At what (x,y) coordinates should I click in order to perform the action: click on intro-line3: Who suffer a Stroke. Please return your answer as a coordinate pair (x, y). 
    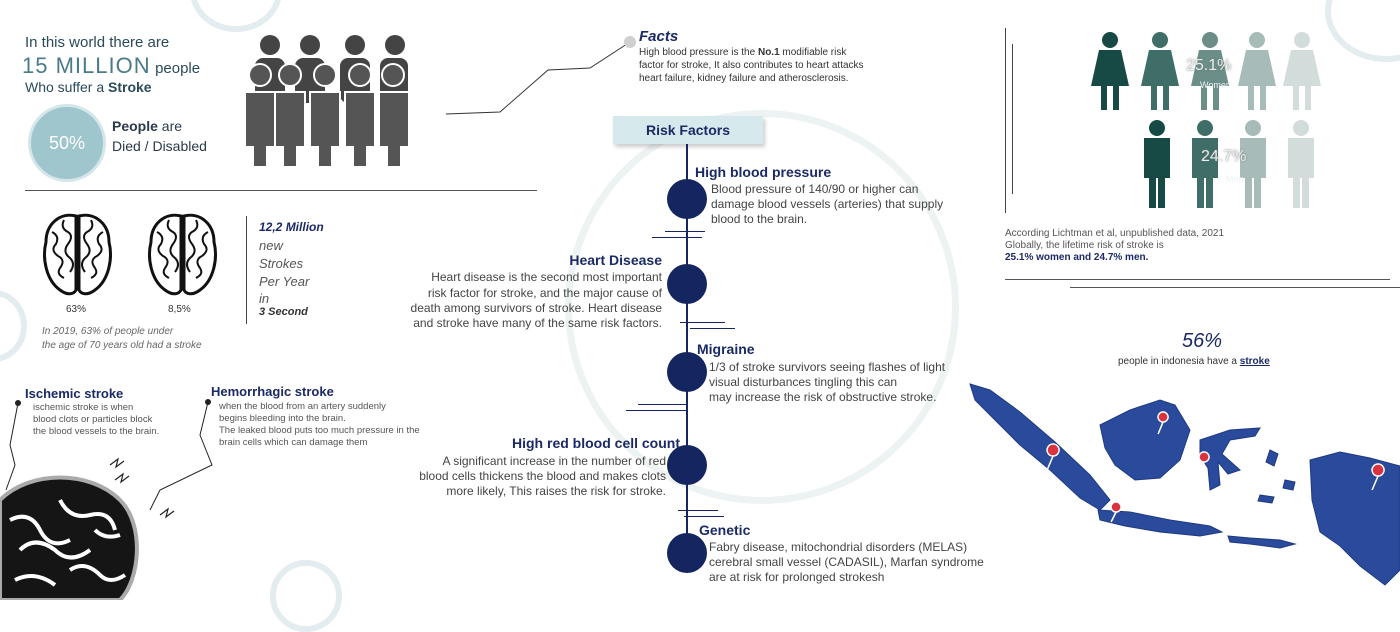
    Looking at the image, I should click on (88, 87).